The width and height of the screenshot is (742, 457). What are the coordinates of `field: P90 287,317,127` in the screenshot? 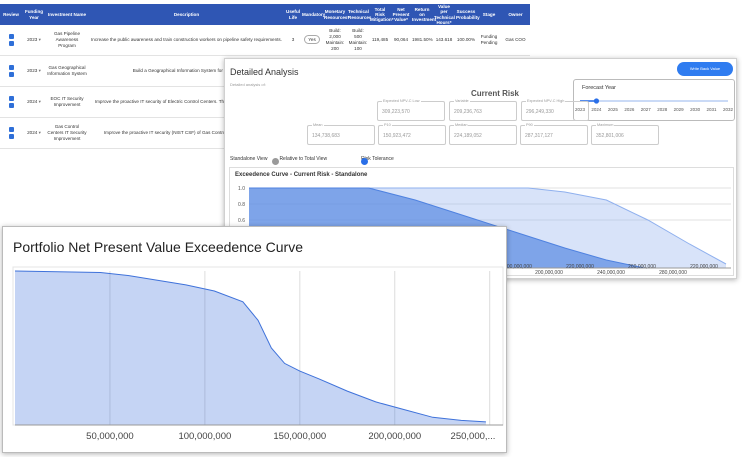 It's located at (554, 134).